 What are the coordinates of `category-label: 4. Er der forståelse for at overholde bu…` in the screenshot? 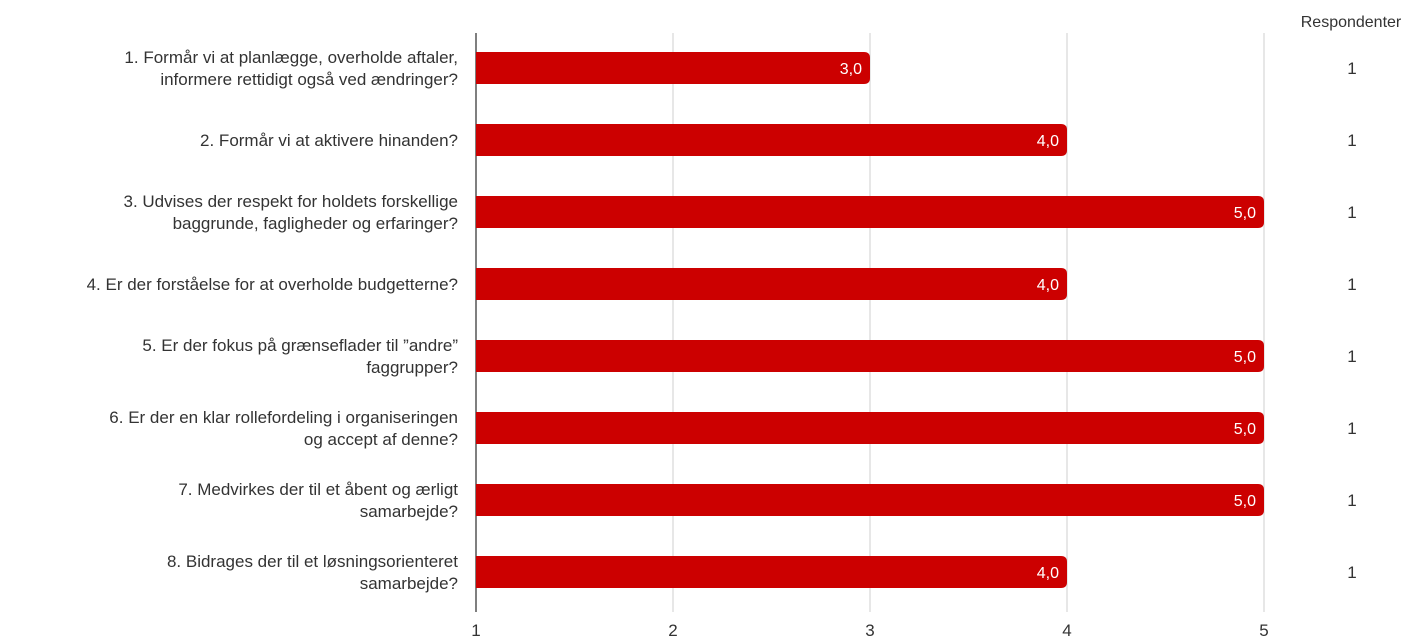 It's located at (272, 284).